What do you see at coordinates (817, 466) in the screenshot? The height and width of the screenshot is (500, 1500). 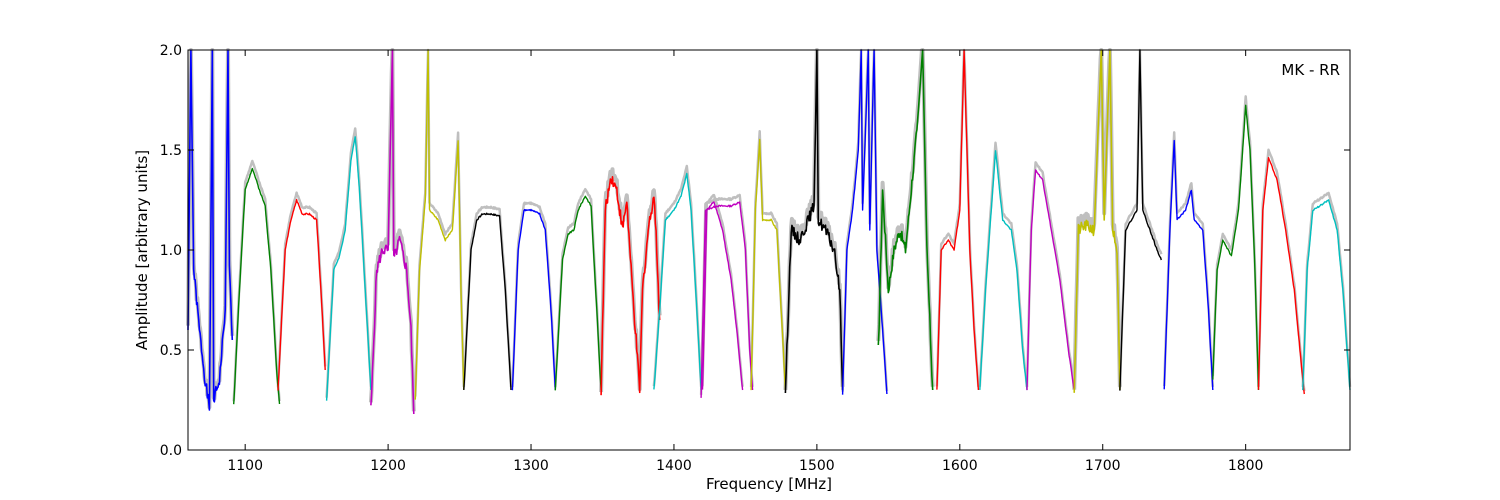 I see `x-tick-label: 1500` at bounding box center [817, 466].